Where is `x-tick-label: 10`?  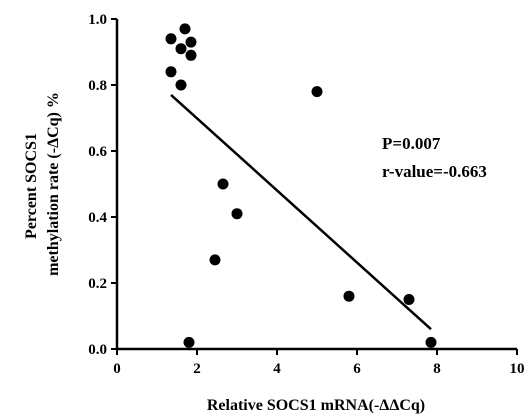 x-tick-label: 10 is located at coordinates (517, 369).